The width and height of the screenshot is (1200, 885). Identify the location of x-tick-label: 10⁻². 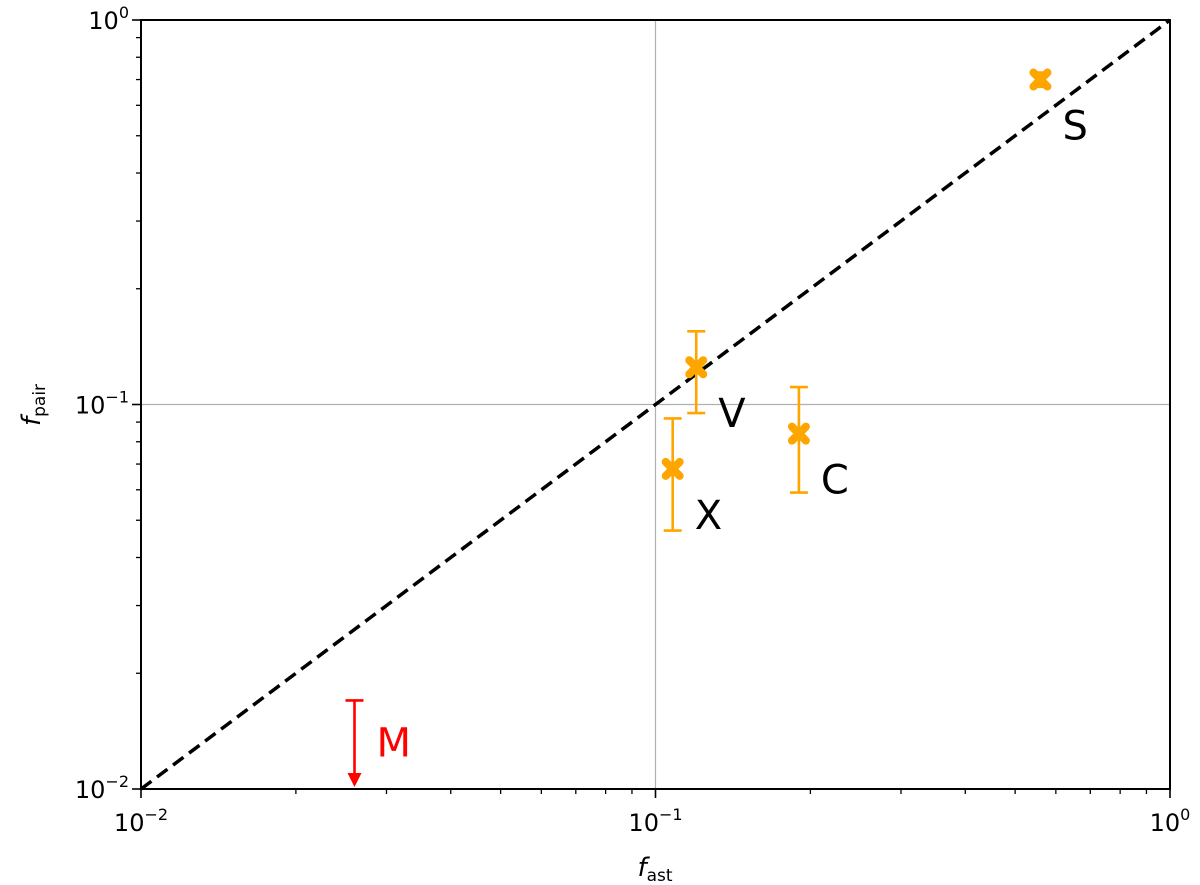
(141, 821).